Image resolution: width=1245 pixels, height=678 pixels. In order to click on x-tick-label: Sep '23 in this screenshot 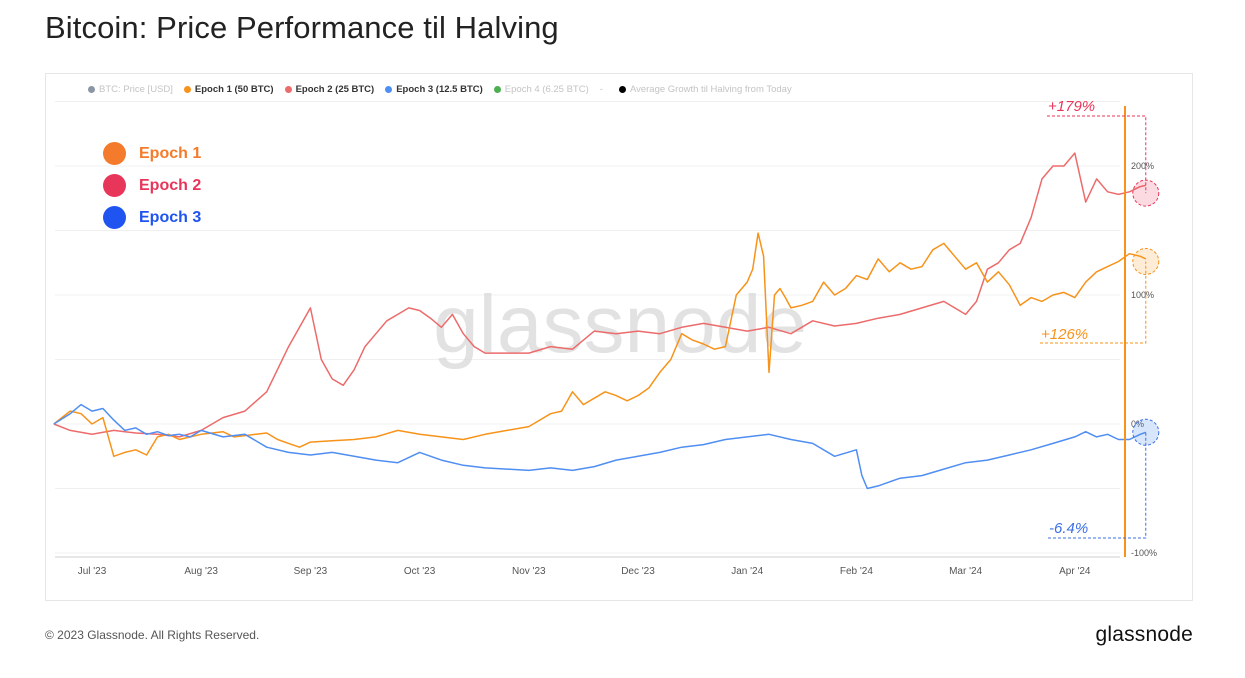, I will do `click(311, 571)`.